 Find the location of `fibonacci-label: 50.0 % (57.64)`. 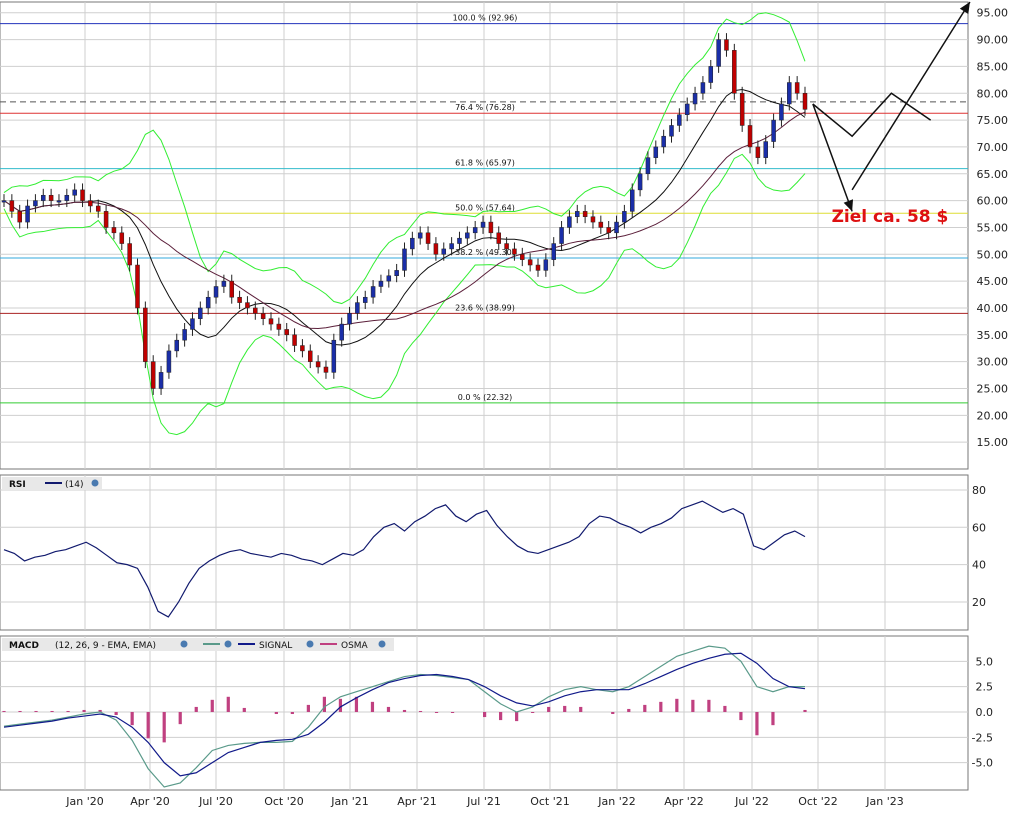

fibonacci-label: 50.0 % (57.64) is located at coordinates (485, 207).